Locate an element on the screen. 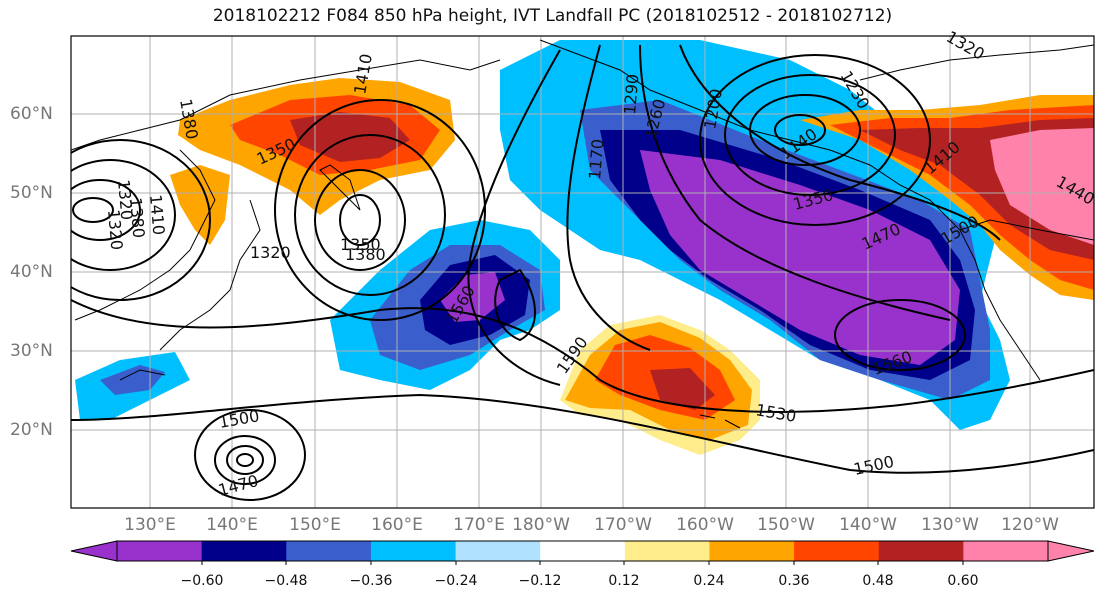  ivt-positive-sakhalin is located at coordinates (200, 205).